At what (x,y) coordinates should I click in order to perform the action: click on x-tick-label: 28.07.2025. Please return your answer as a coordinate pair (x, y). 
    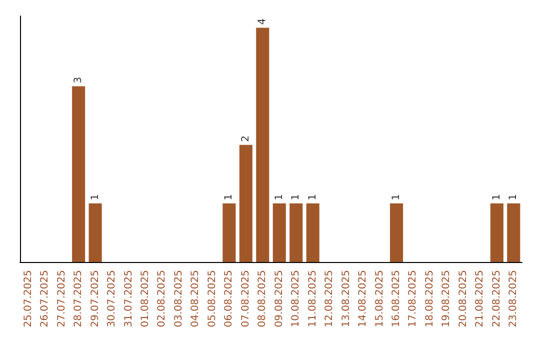
    Looking at the image, I should click on (78, 299).